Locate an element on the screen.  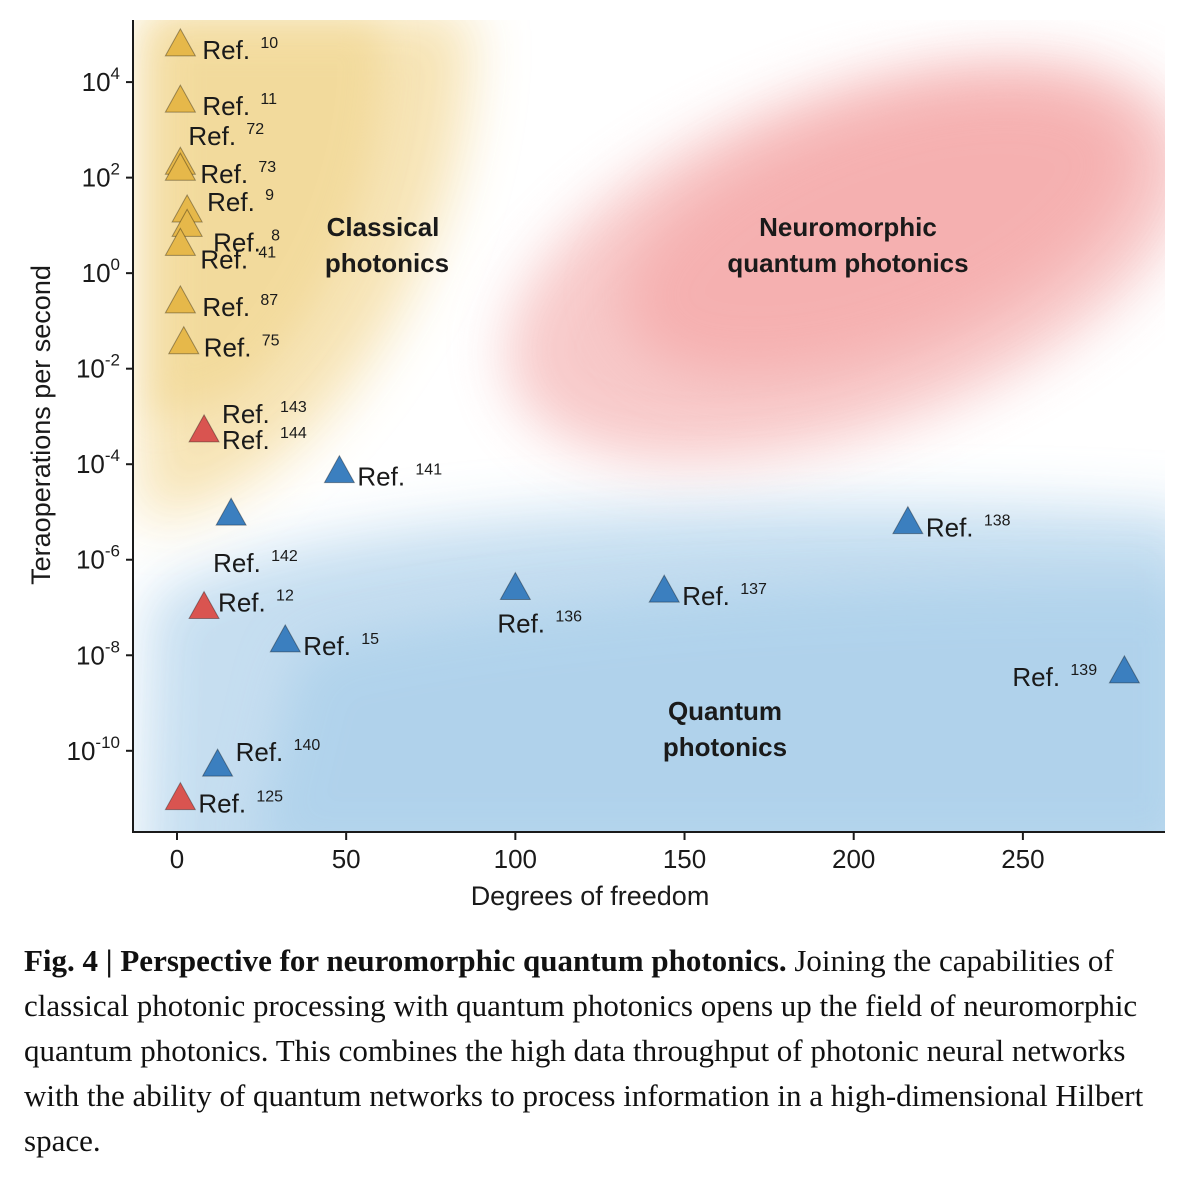
point-ref-number-72: 72 is located at coordinates (255, 129).